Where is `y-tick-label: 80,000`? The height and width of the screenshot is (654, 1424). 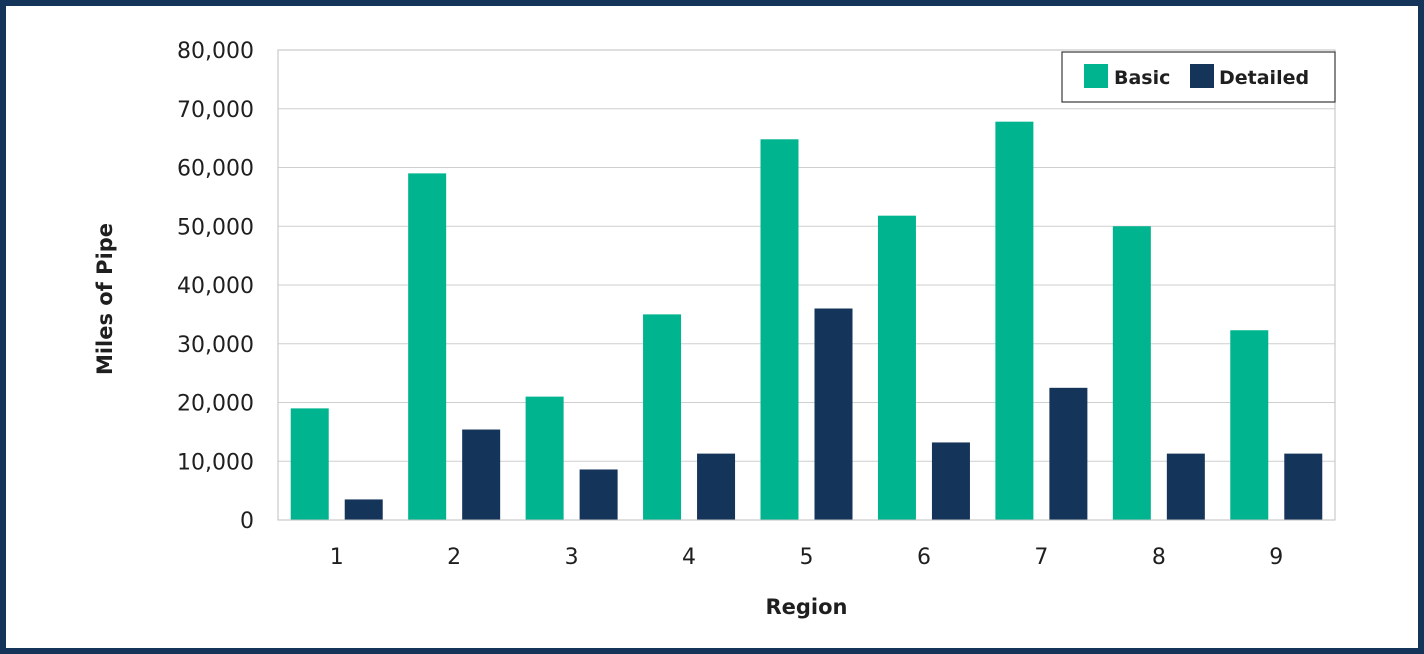
y-tick-label: 80,000 is located at coordinates (215, 51).